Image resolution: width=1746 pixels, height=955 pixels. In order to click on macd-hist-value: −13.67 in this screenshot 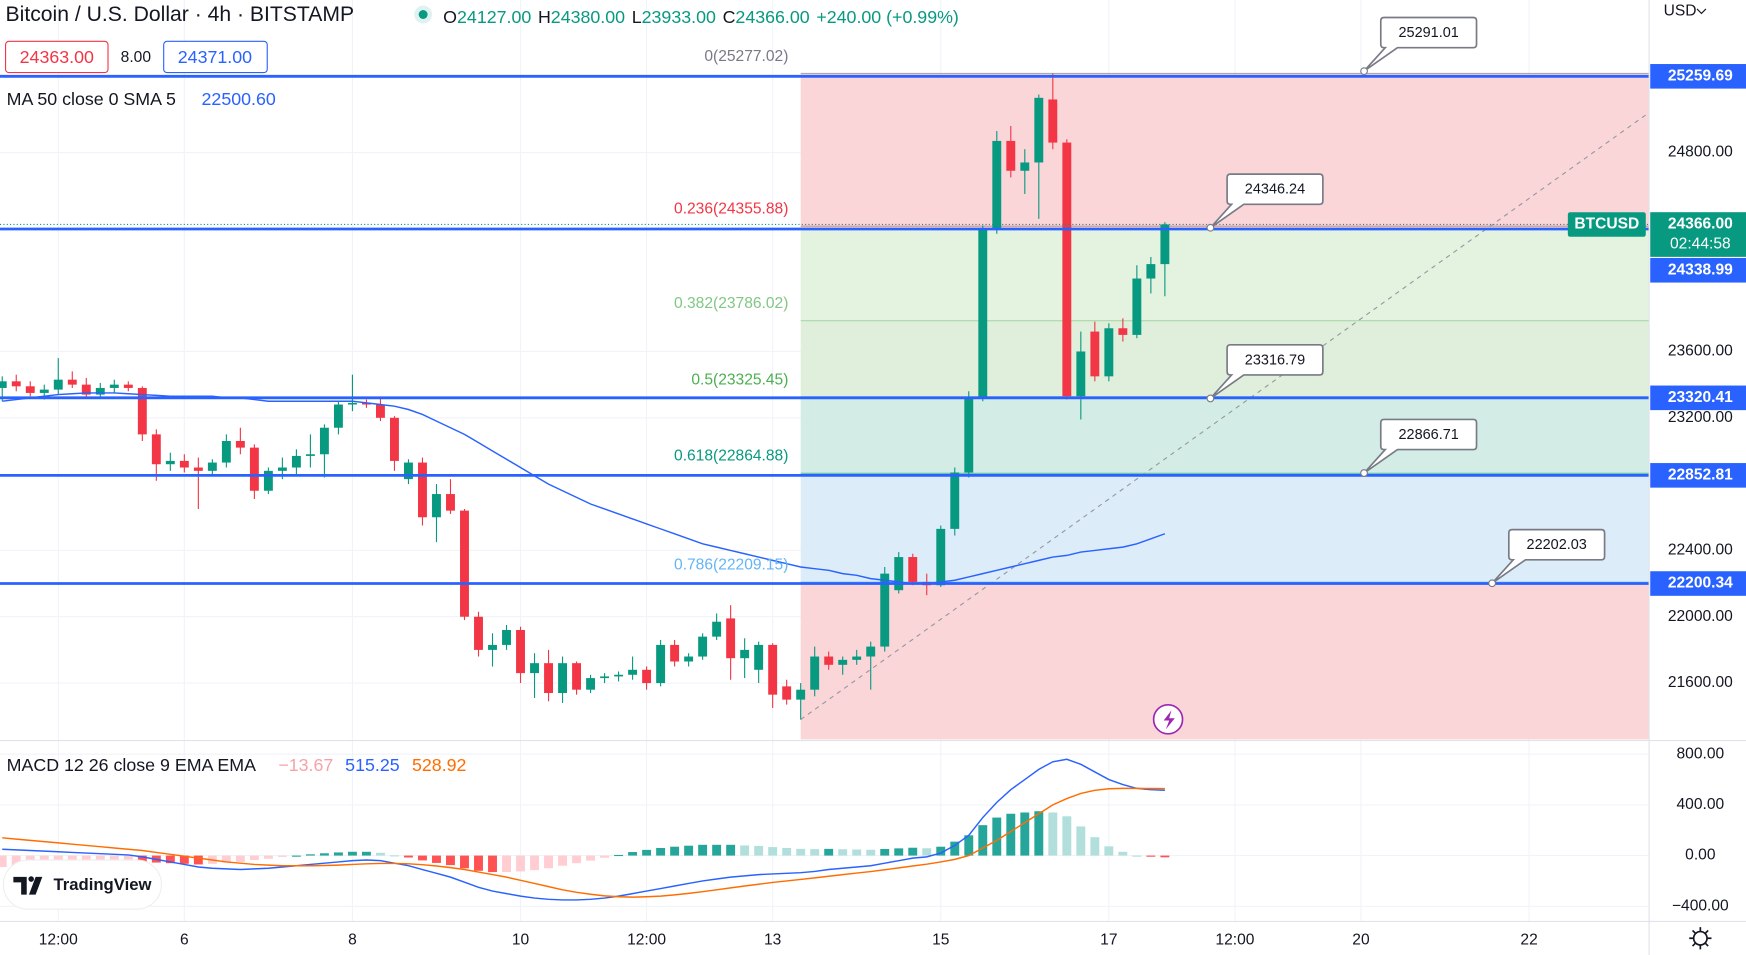, I will do `click(305, 765)`.